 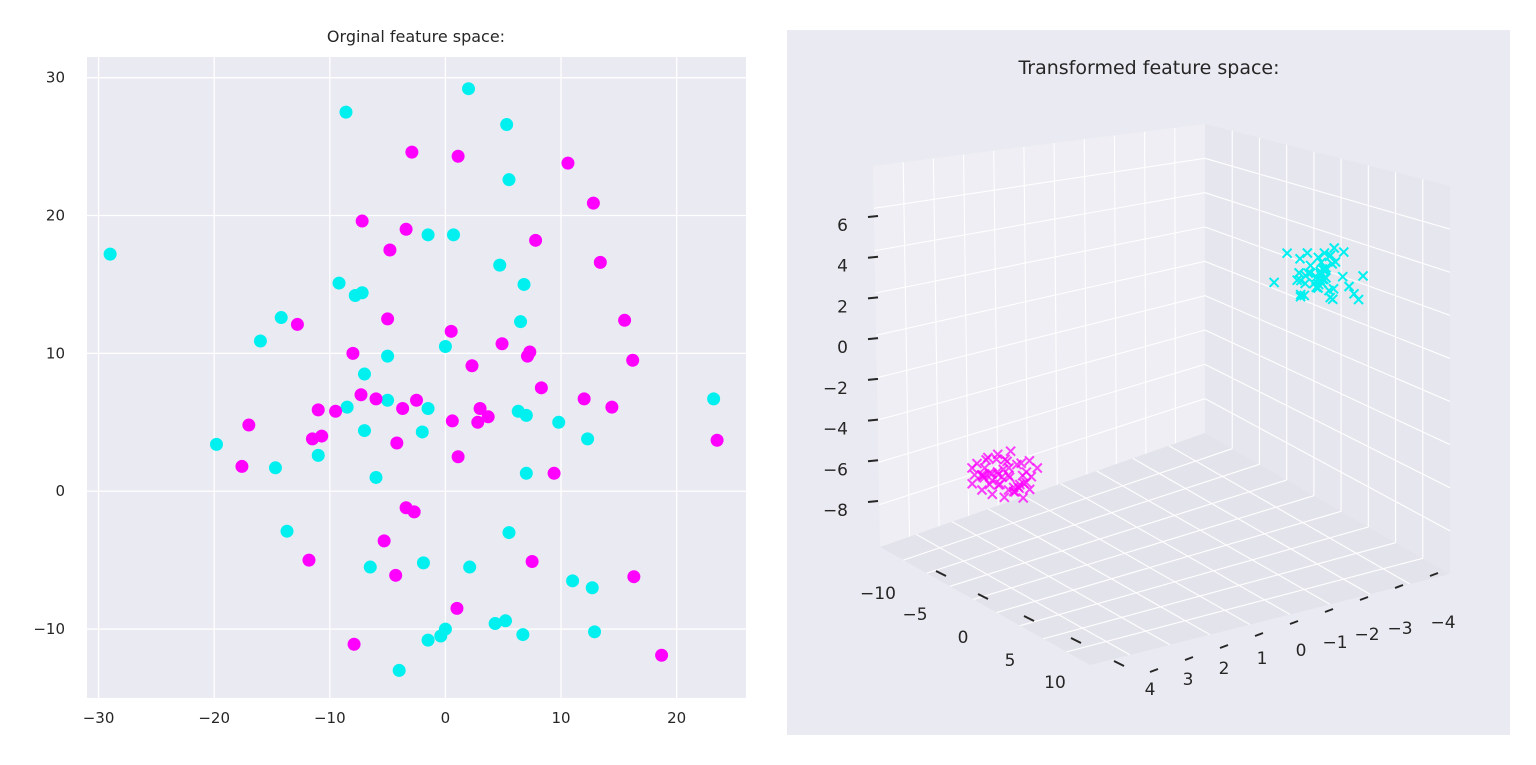 I want to click on back-pane, so click(x=1039, y=335).